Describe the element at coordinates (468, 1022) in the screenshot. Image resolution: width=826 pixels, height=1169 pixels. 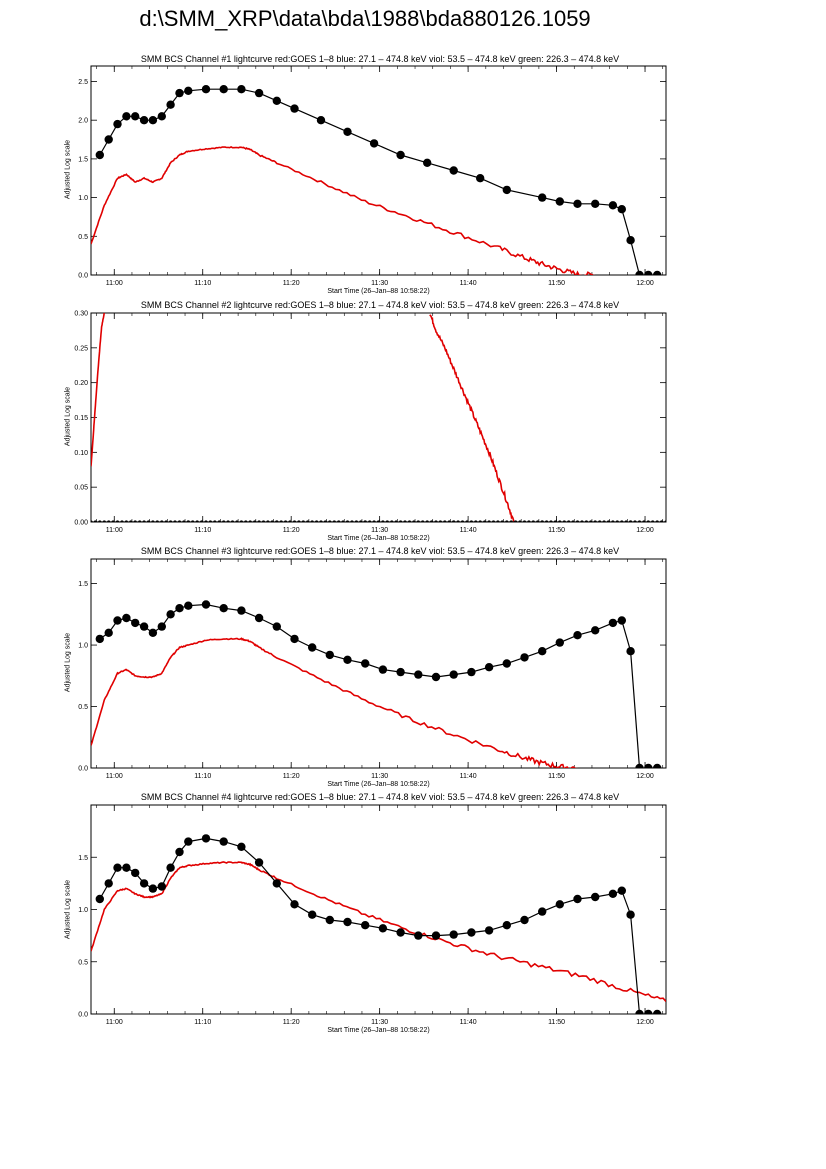
I see `x-tick-label: 11:40` at that location.